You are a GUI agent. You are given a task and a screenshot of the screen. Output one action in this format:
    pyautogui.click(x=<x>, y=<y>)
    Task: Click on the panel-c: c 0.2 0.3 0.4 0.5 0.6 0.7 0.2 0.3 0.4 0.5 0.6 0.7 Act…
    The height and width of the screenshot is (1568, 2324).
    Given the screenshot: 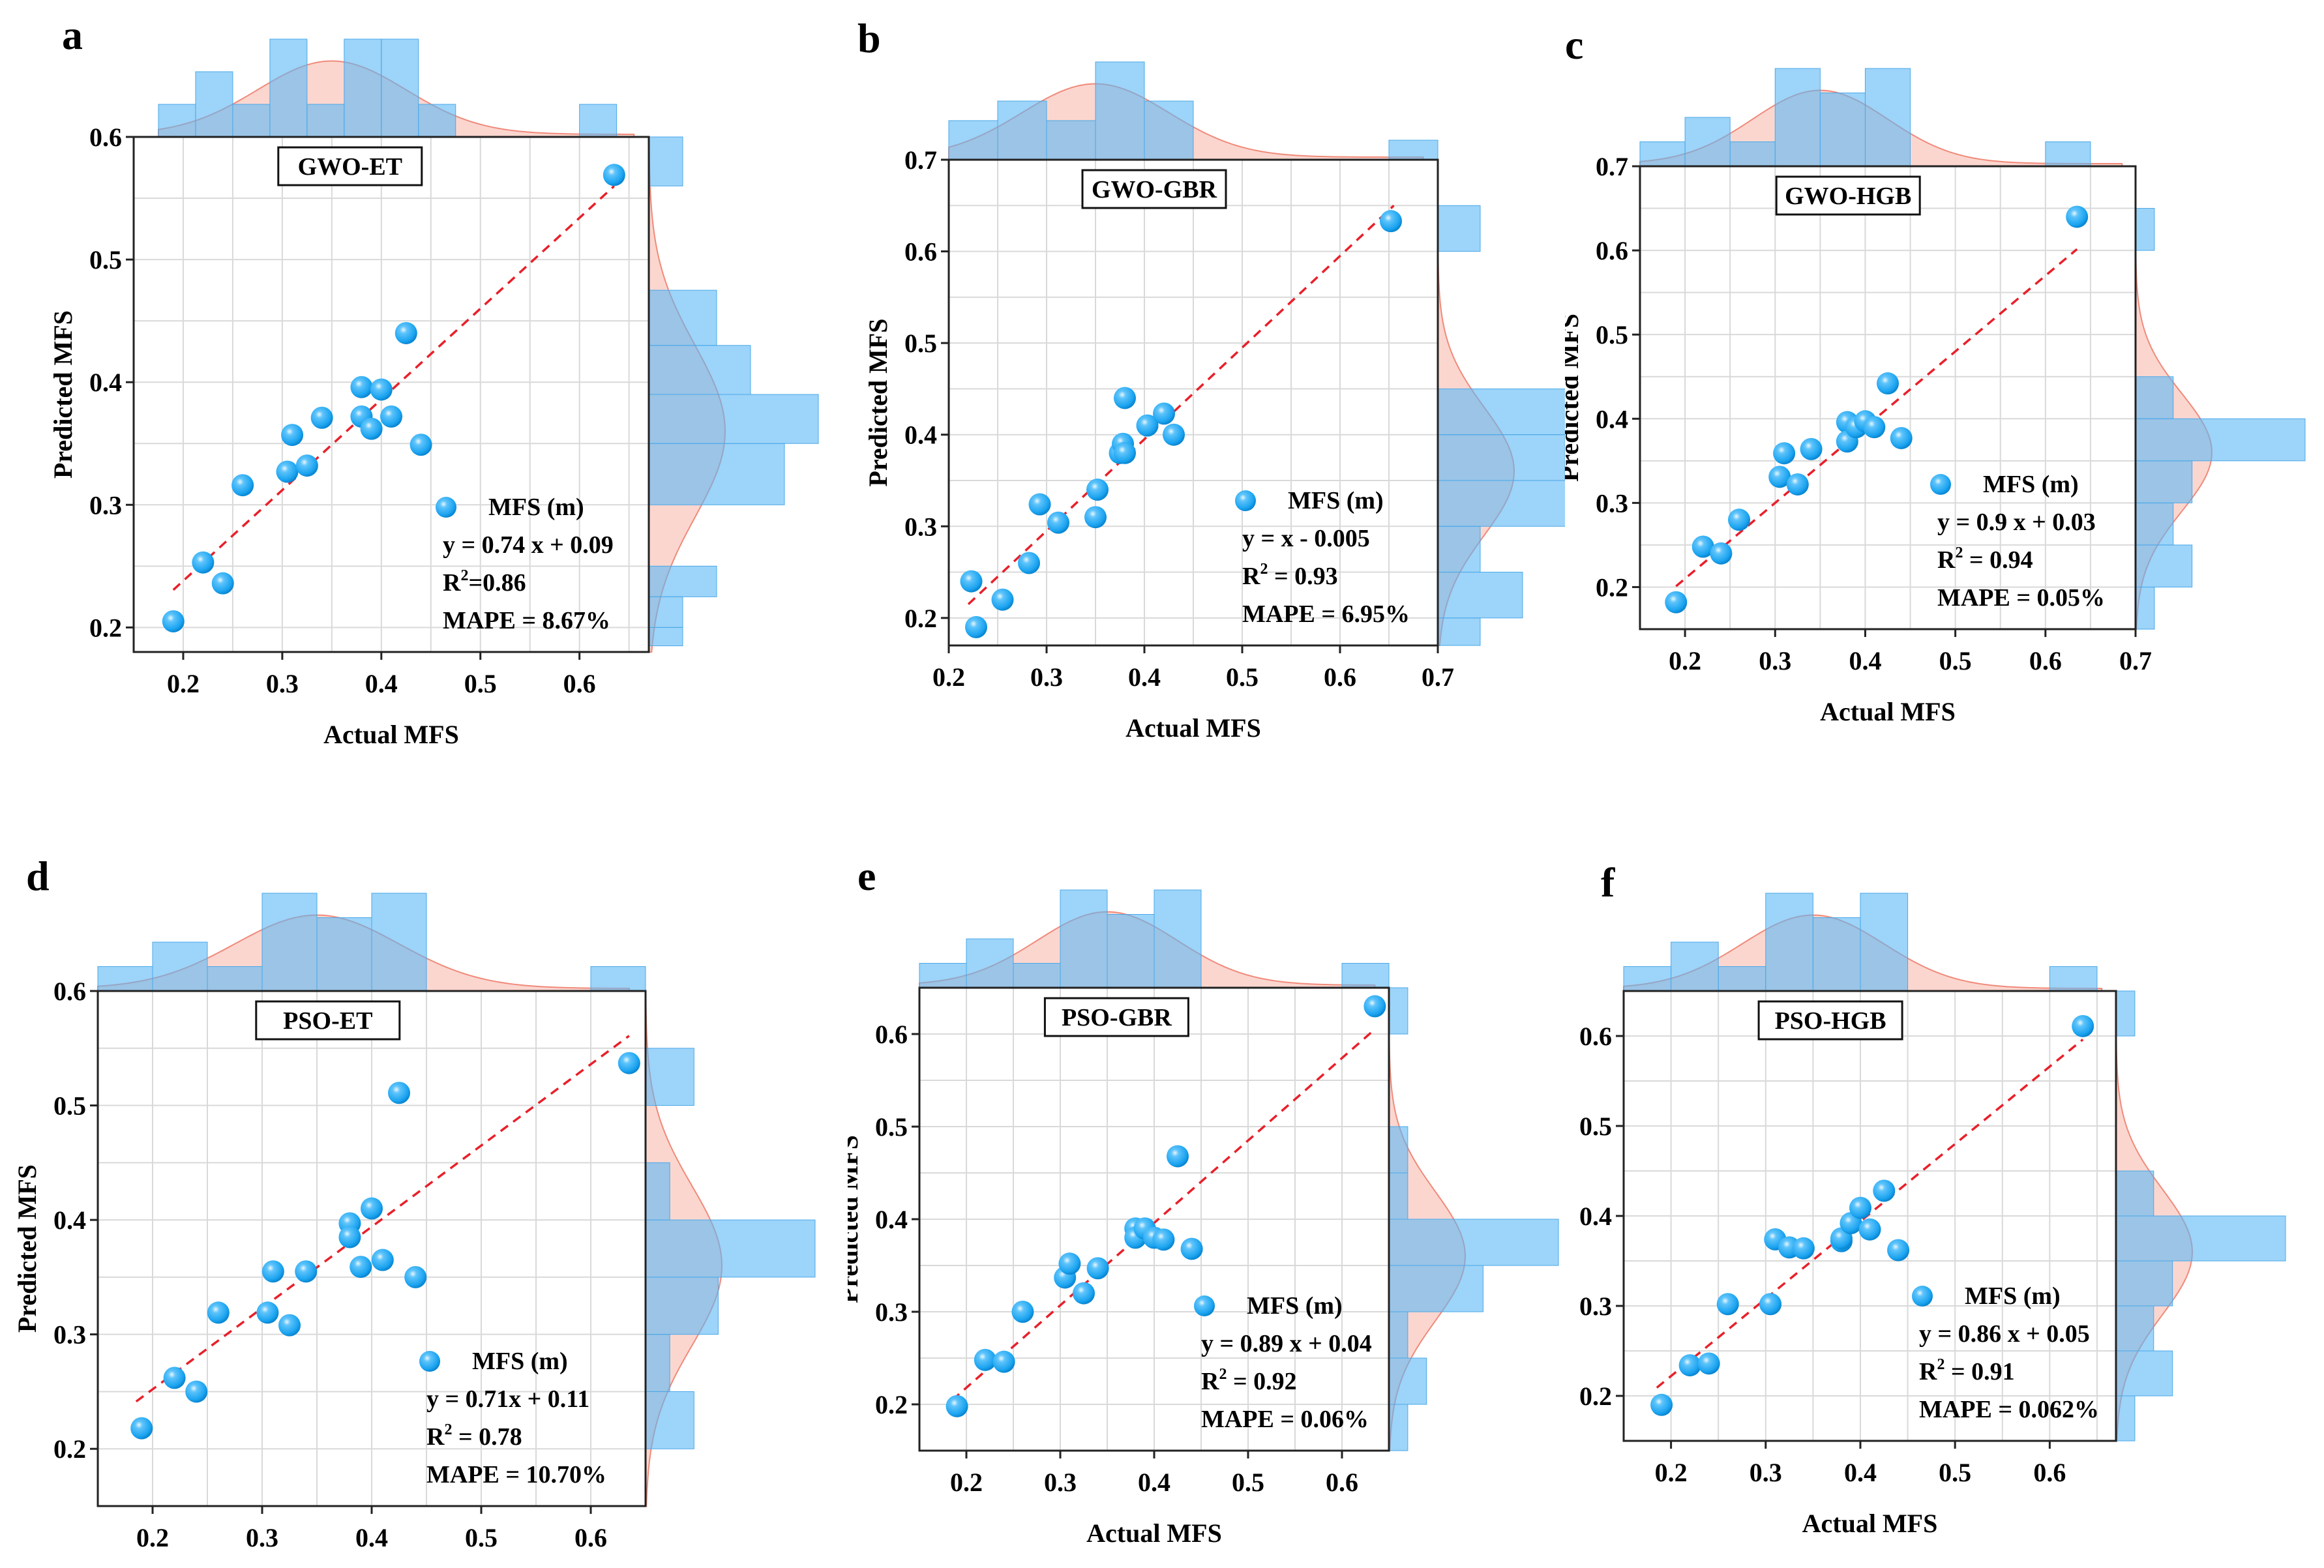 What is the action you would take?
    pyautogui.click(x=1936, y=374)
    